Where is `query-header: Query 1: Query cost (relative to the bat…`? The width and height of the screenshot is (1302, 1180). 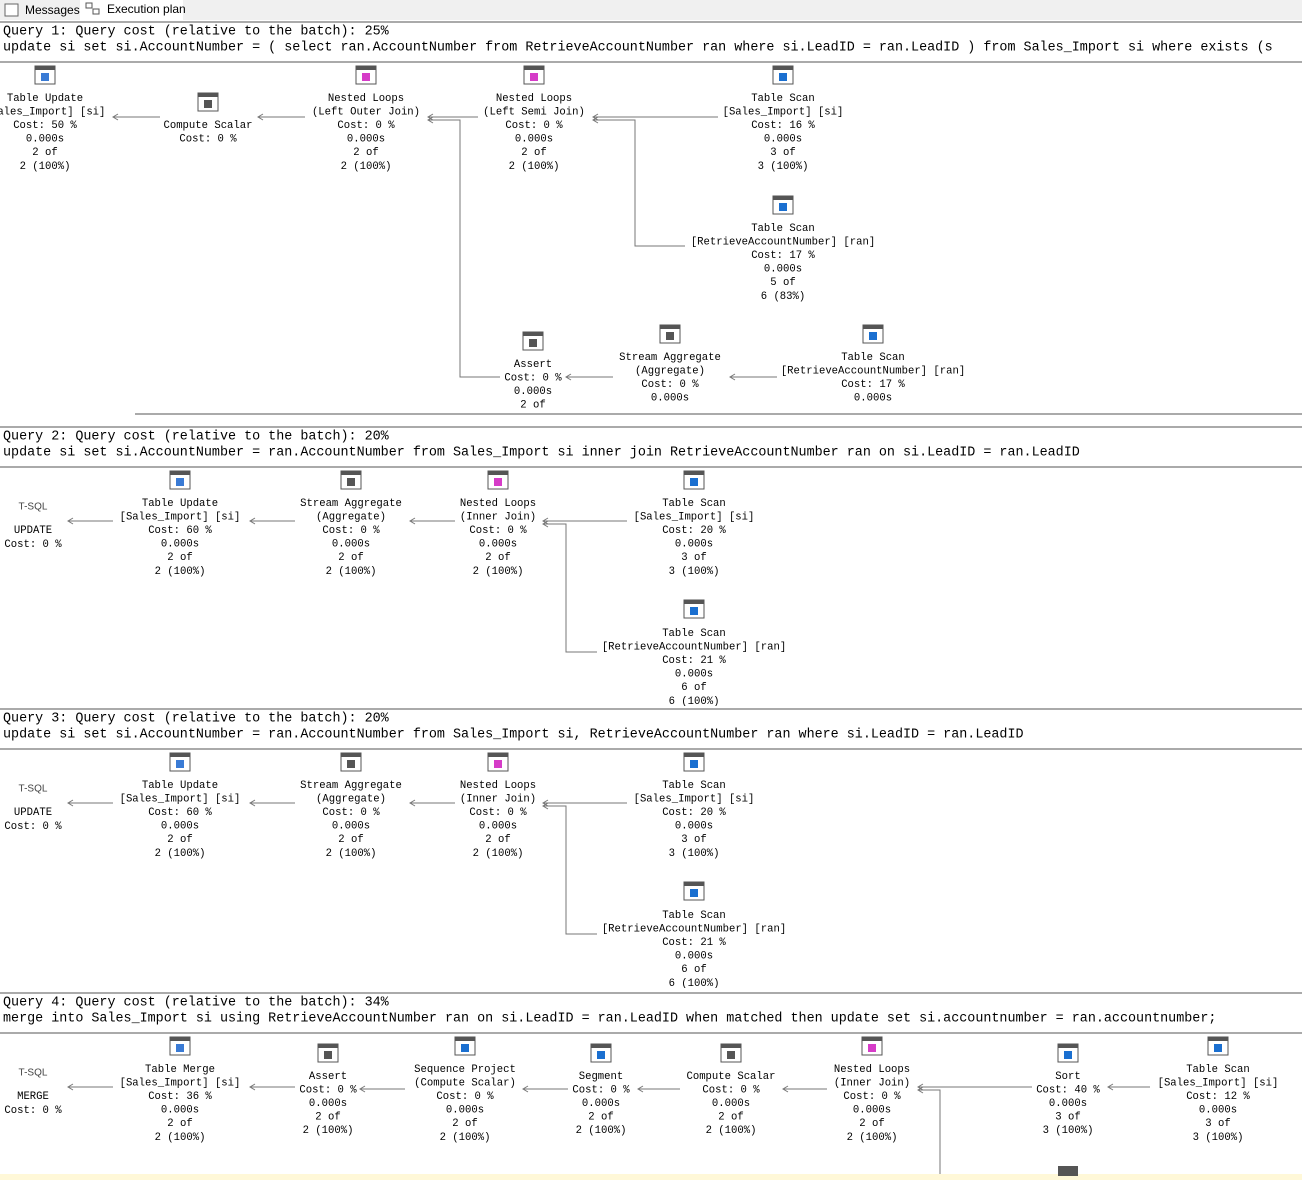 query-header: Query 1: Query cost (relative to the bat… is located at coordinates (196, 32).